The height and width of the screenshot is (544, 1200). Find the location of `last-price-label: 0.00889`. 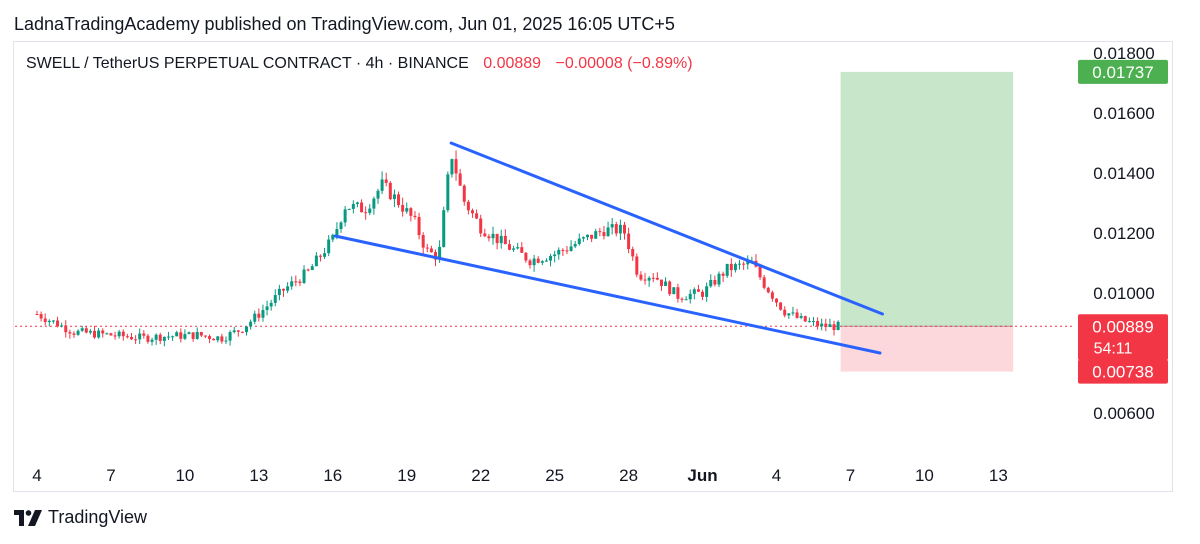

last-price-label: 0.00889 is located at coordinates (1122, 326).